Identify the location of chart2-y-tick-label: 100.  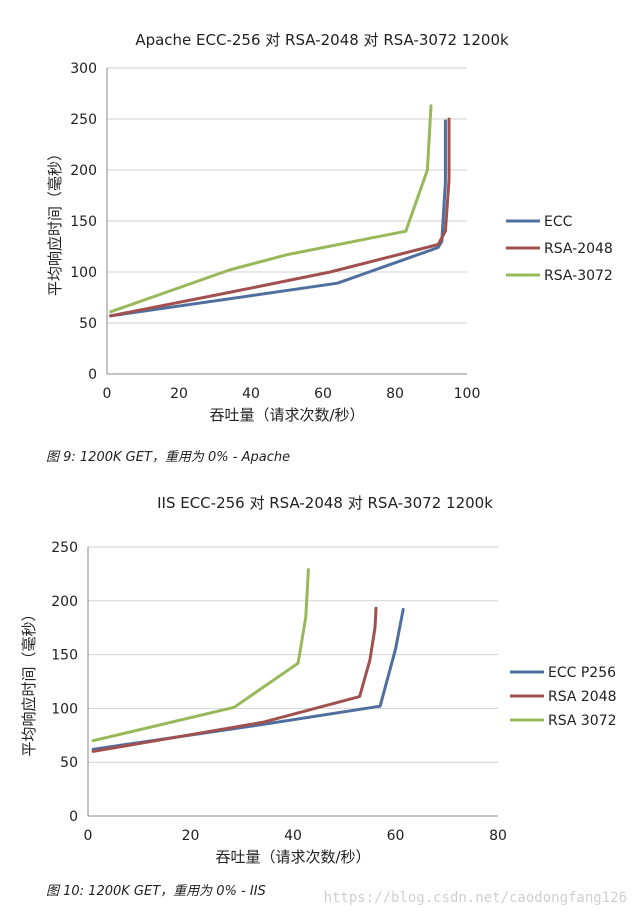
(64, 709).